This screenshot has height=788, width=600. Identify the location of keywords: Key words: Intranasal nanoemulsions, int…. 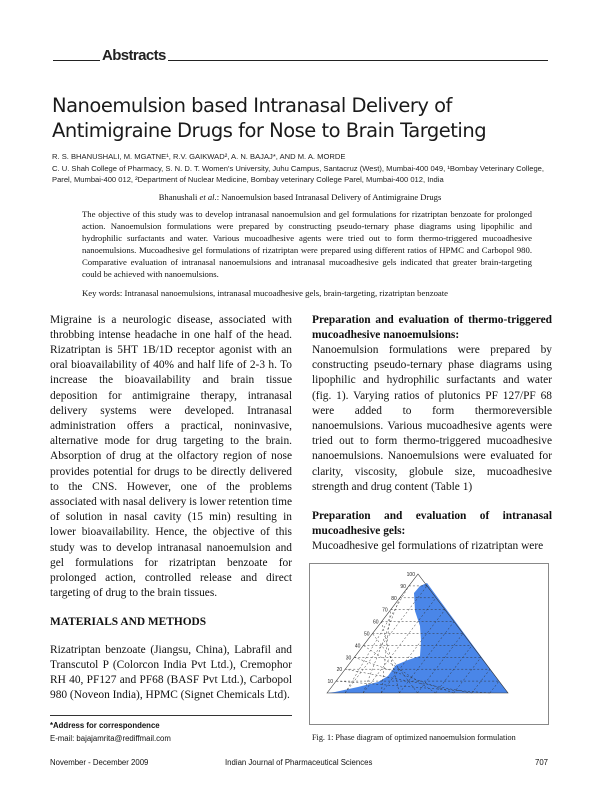
(265, 292).